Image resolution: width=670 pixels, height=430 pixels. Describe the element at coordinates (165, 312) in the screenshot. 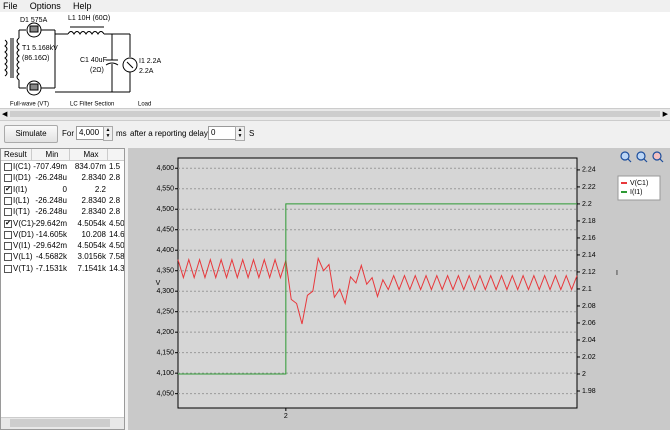

I see `y-tick-label: 4,250` at that location.